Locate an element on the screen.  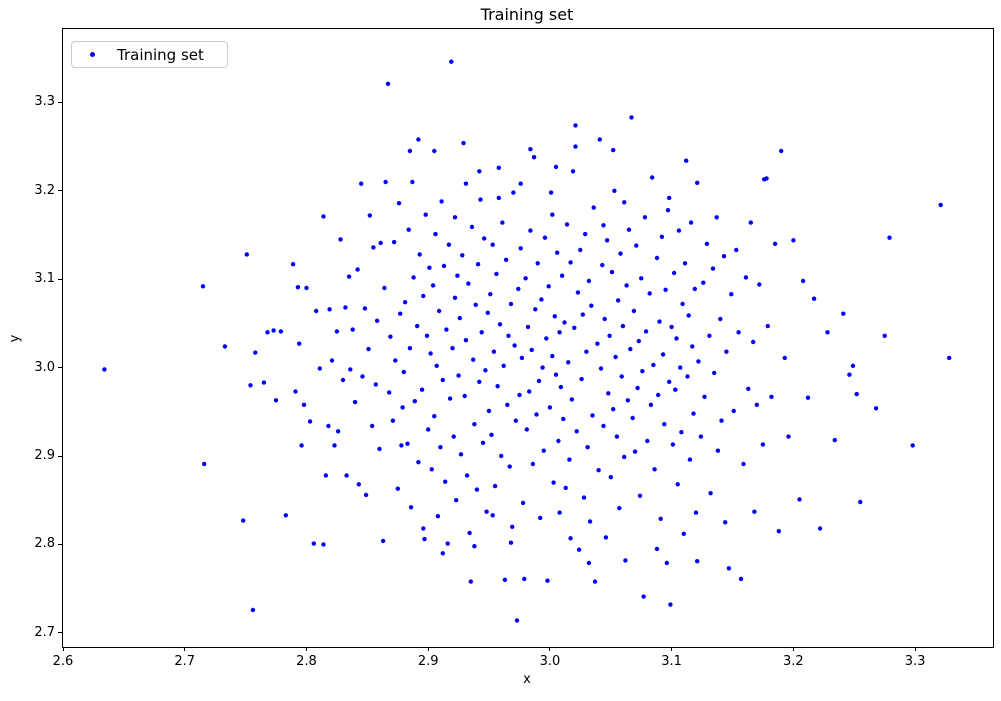
y-tick-mark is located at coordinates (60, 456).